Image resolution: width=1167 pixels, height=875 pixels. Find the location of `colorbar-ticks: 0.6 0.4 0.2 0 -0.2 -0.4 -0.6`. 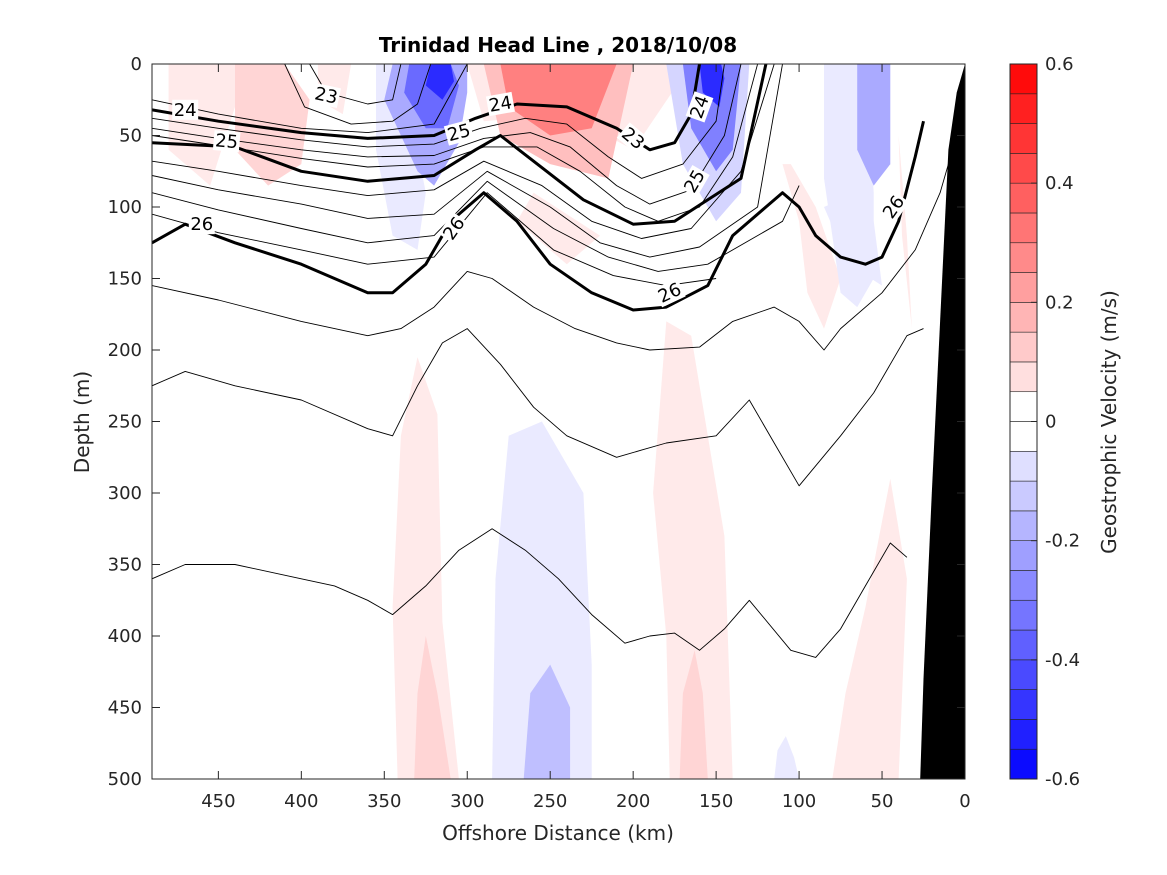

colorbar-ticks: 0.6 0.4 0.2 0 -0.2 -0.4 -0.6 is located at coordinates (1055, 422).